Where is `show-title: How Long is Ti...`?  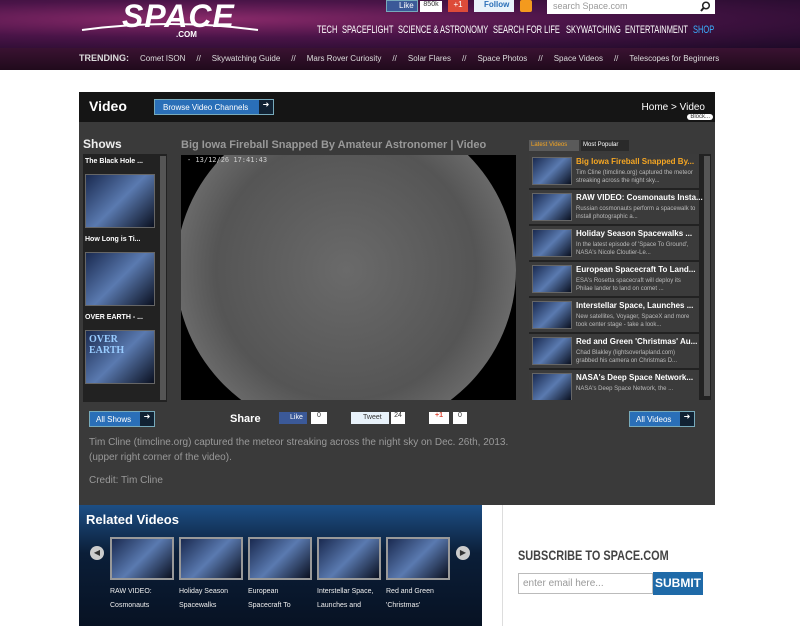
show-title: How Long is Ti... is located at coordinates (113, 239).